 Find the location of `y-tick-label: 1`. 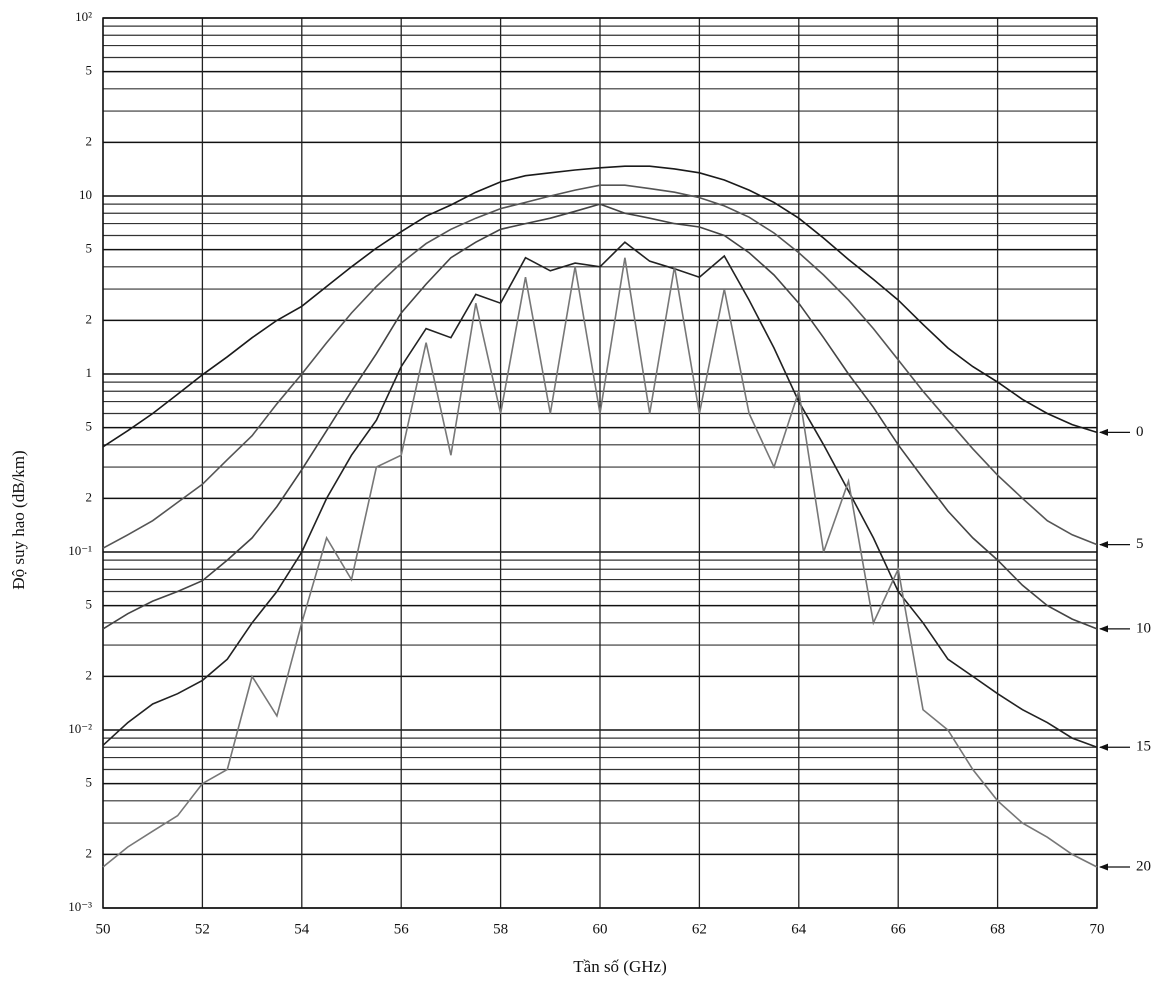

y-tick-label: 1 is located at coordinates (89, 372).